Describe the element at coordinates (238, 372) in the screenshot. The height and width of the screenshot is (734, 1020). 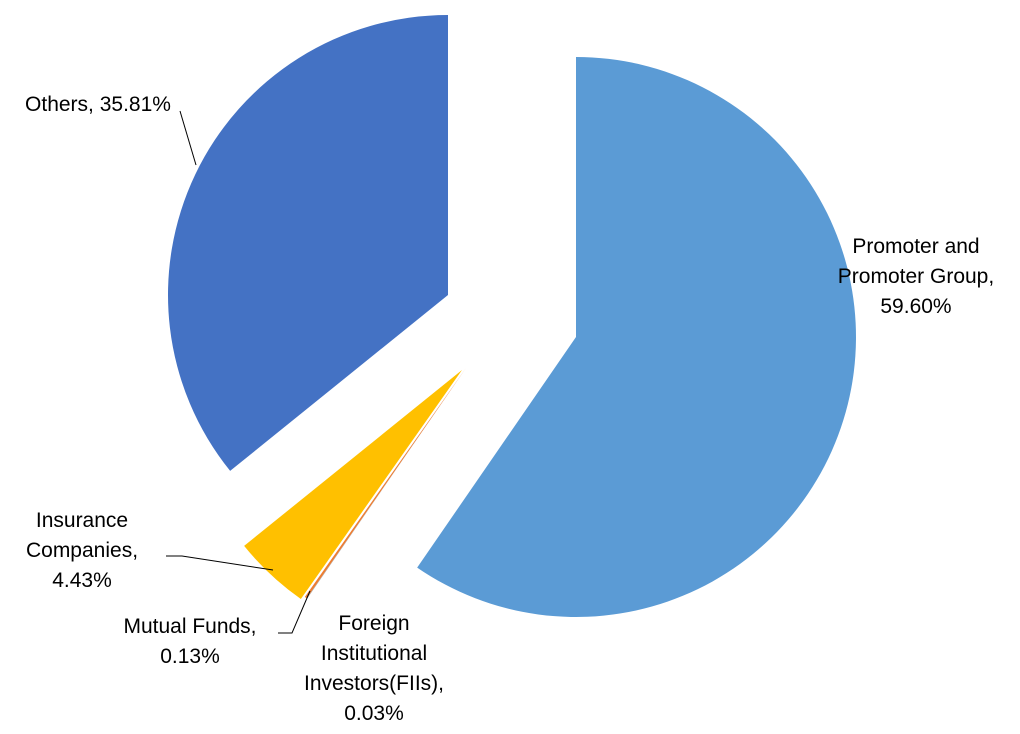
I see `leader-lines` at that location.